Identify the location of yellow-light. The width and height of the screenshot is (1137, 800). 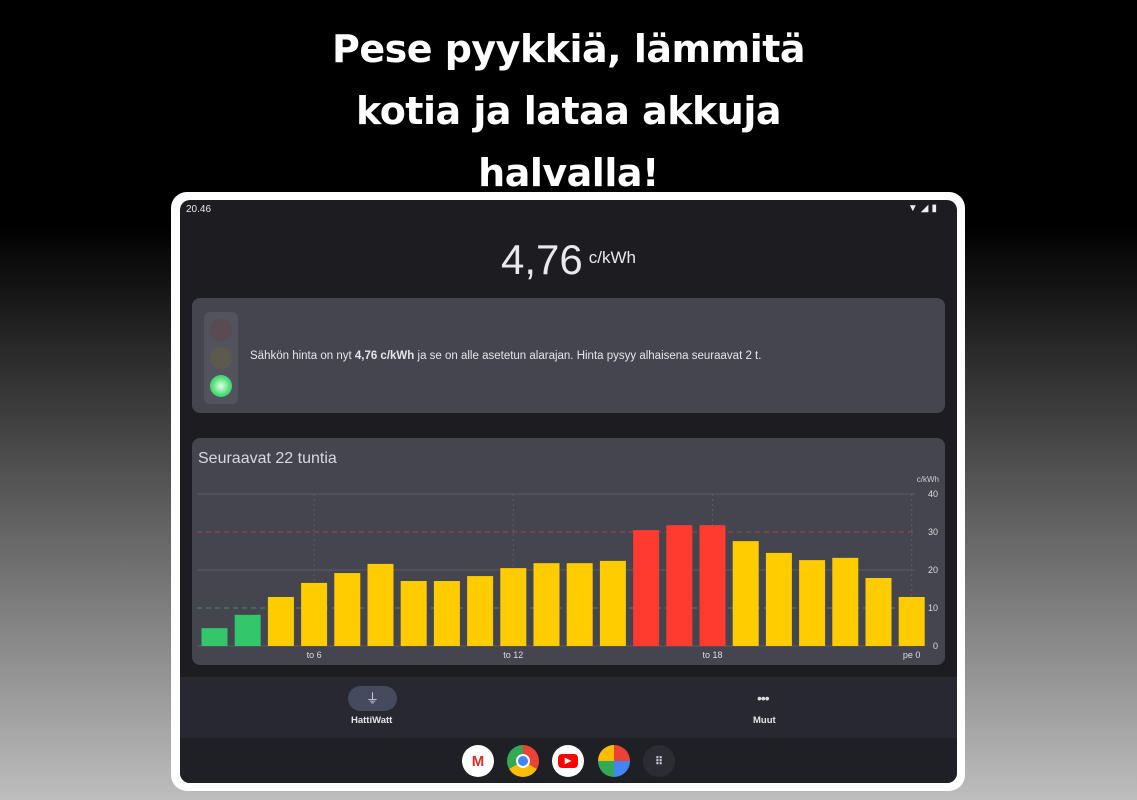
(221, 358).